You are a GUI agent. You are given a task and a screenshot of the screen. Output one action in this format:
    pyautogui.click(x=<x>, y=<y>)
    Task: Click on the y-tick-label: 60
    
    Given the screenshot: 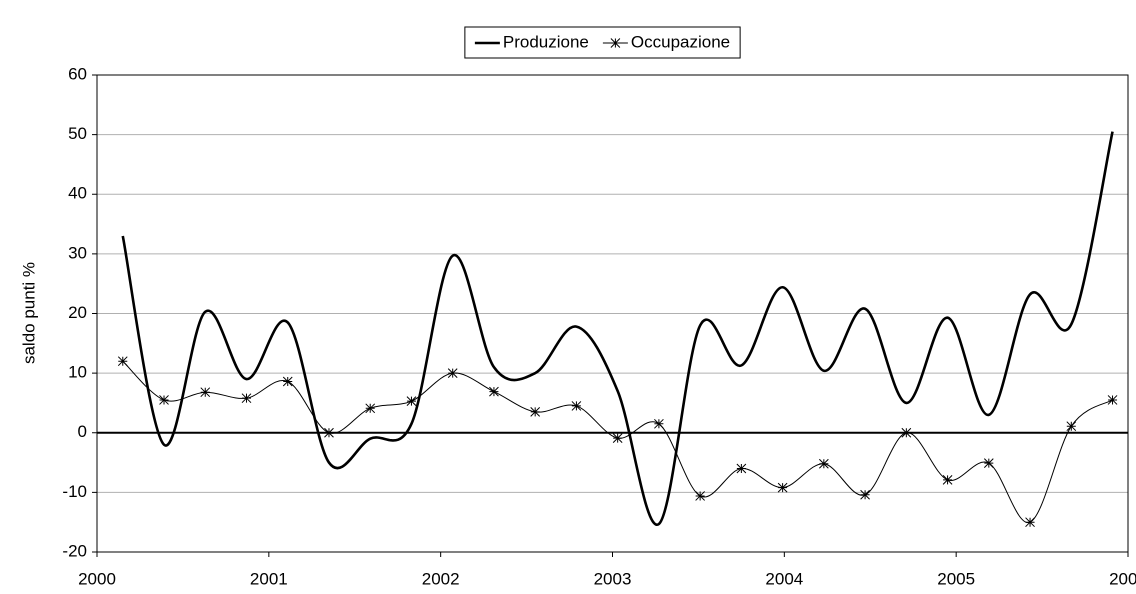 What is the action you would take?
    pyautogui.click(x=77, y=73)
    